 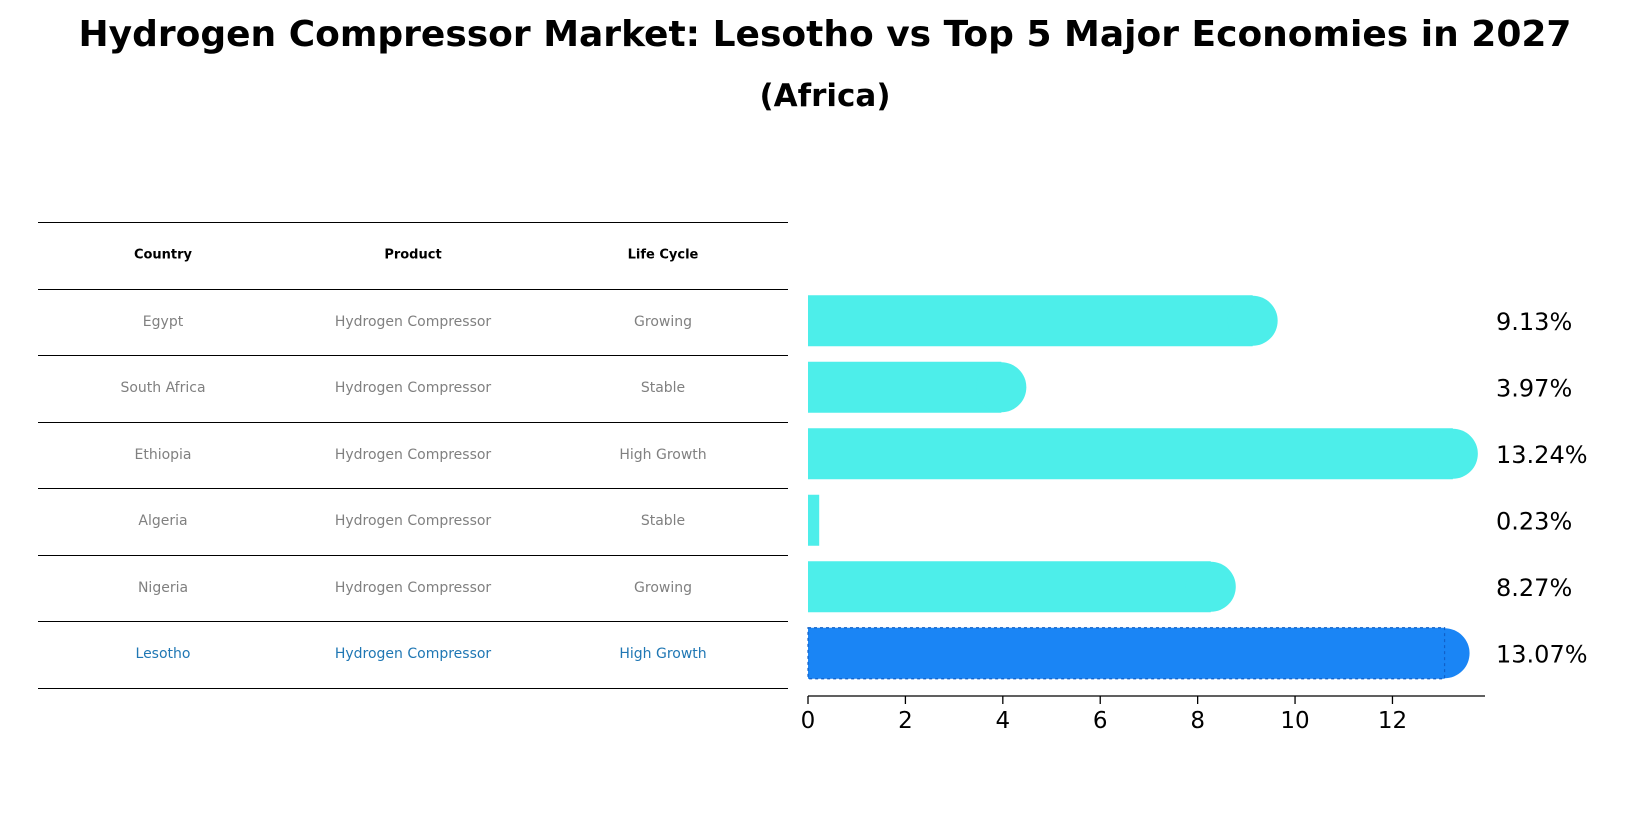 What do you see at coordinates (163, 654) in the screenshot?
I see `table-cell-country: Lesotho` at bounding box center [163, 654].